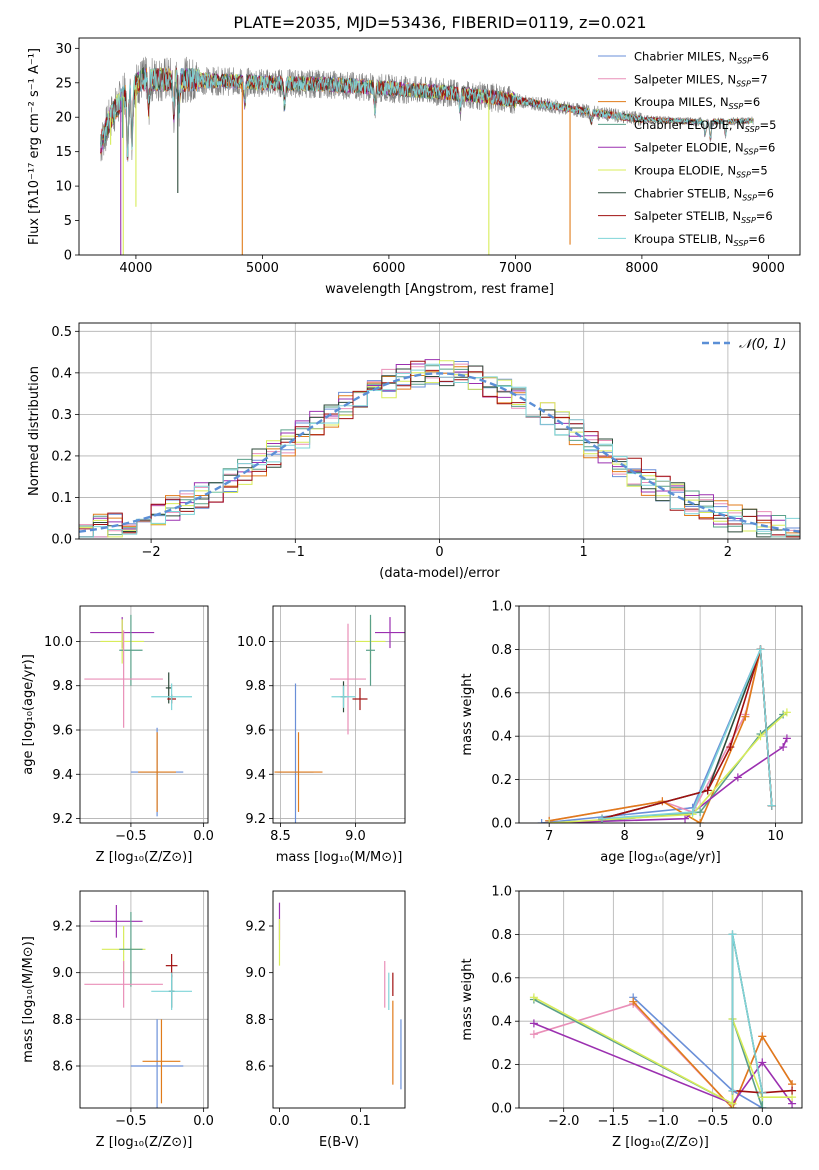 The width and height of the screenshot is (819, 1170). Describe the element at coordinates (685, 79) in the screenshot. I see `legend-entry-name: Salpeter MILES, N` at that location.